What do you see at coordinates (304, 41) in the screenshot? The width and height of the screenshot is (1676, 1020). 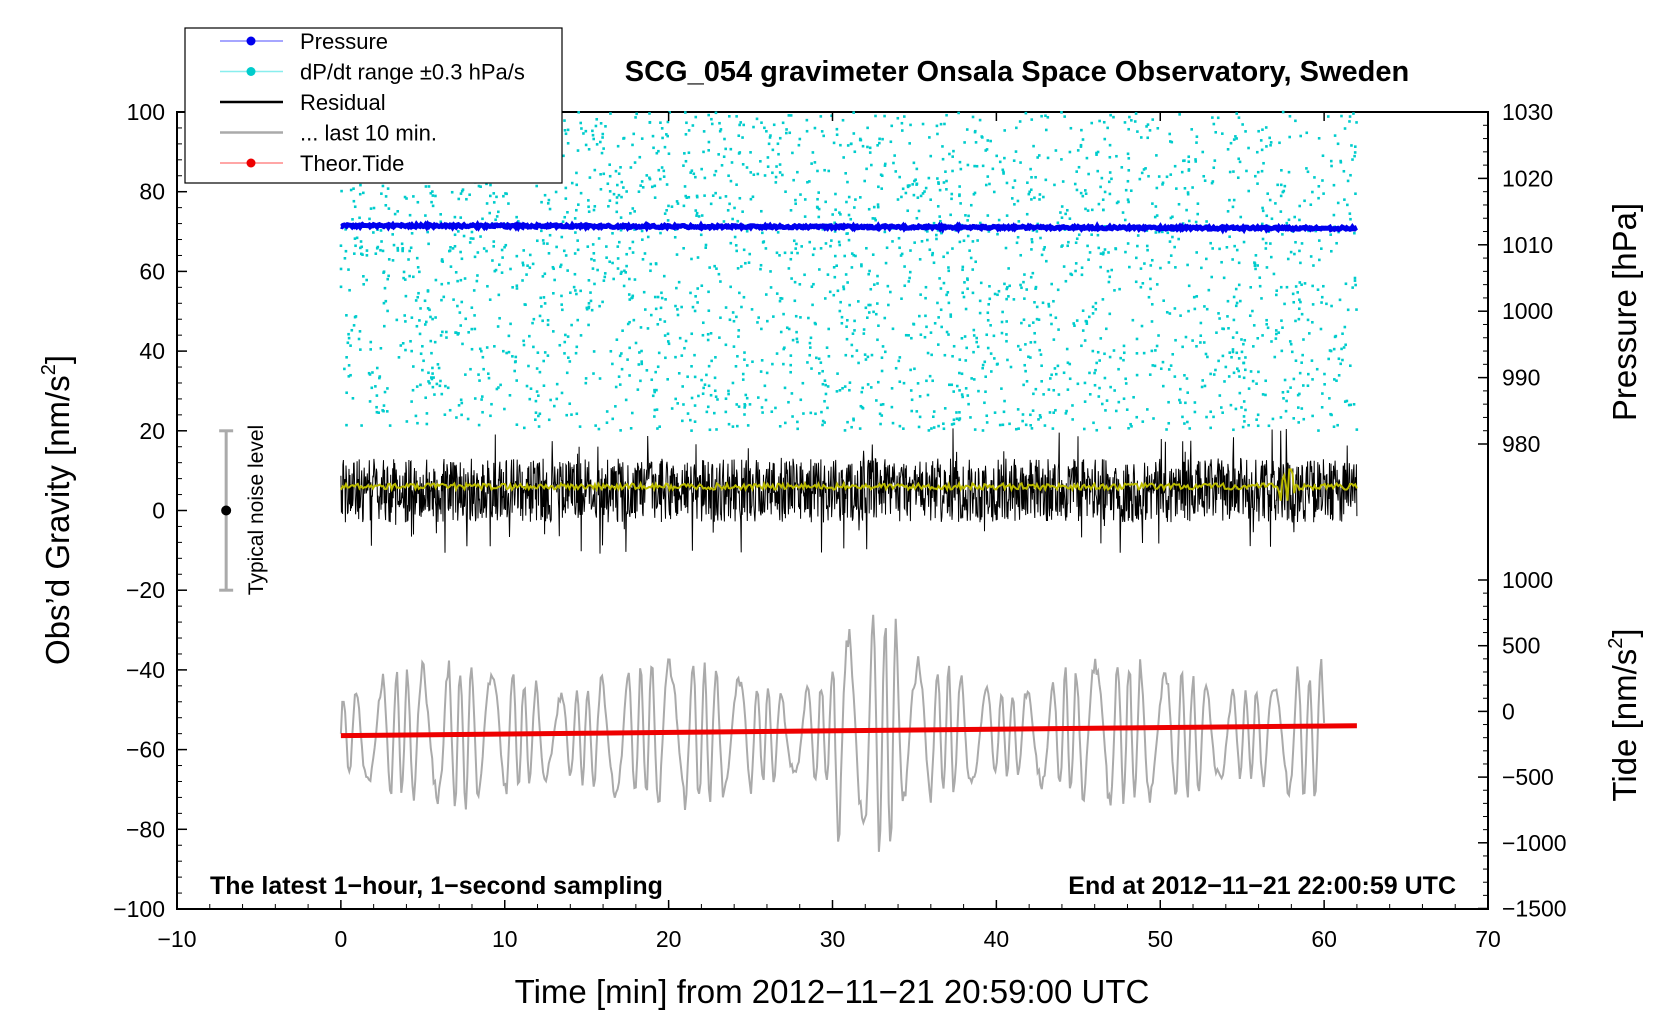 I see `legend-entry: Pressure` at bounding box center [304, 41].